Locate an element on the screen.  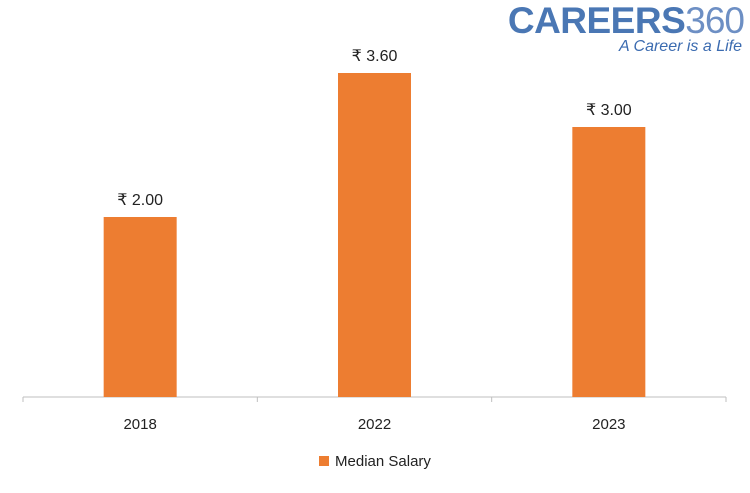
x-tick-label: 2018 is located at coordinates (139, 424).